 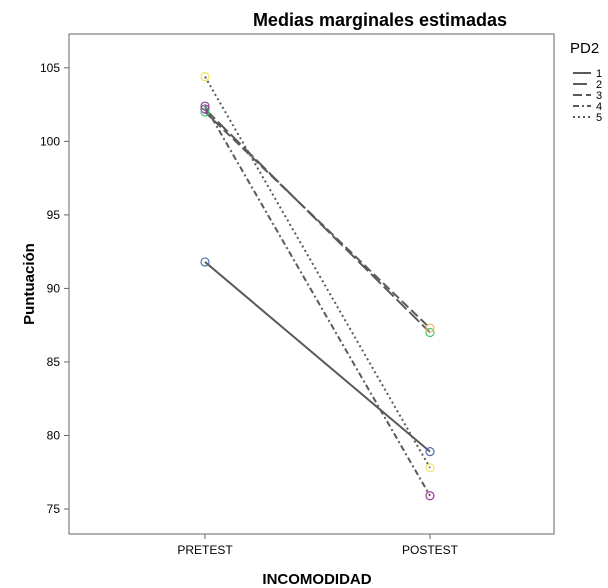 What do you see at coordinates (205, 112) in the screenshot?
I see `series-point-3-pretest` at bounding box center [205, 112].